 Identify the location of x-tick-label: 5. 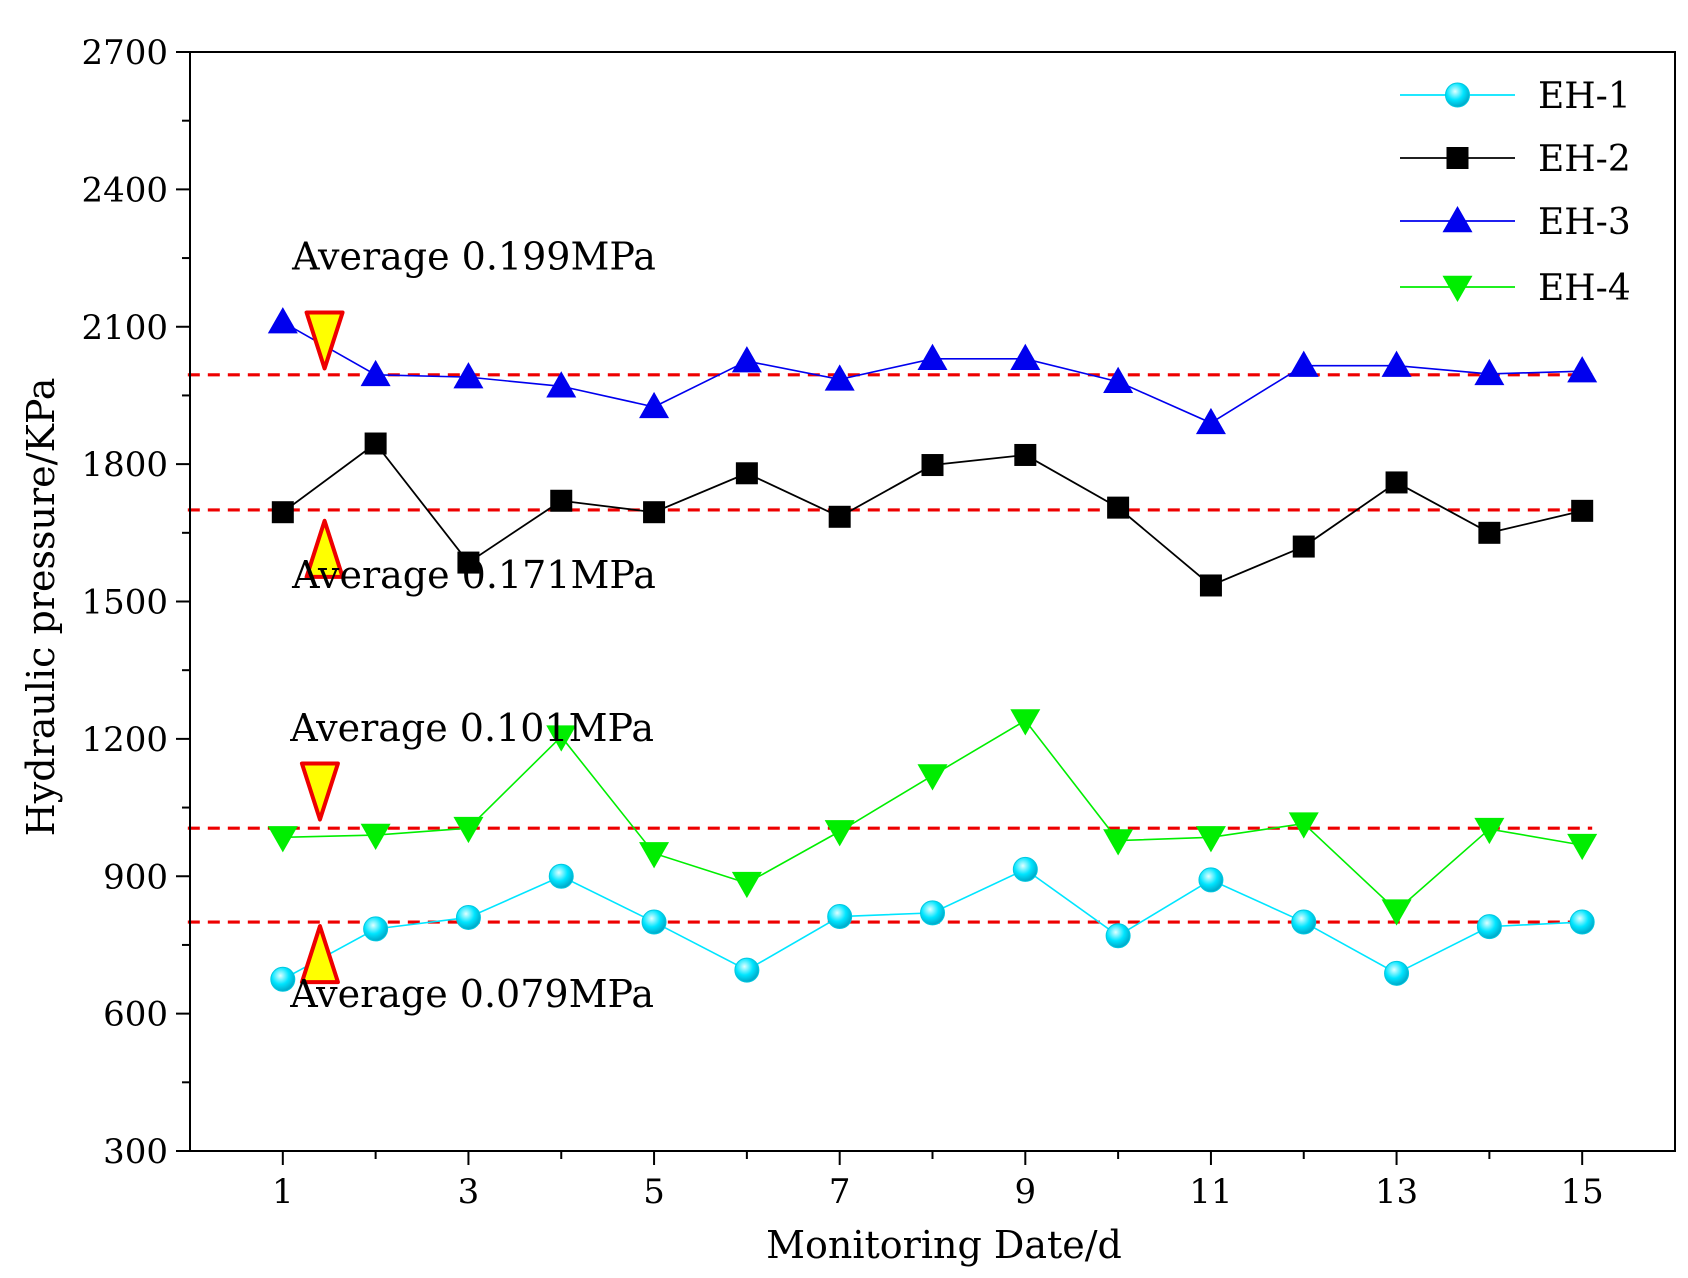
(654, 1192).